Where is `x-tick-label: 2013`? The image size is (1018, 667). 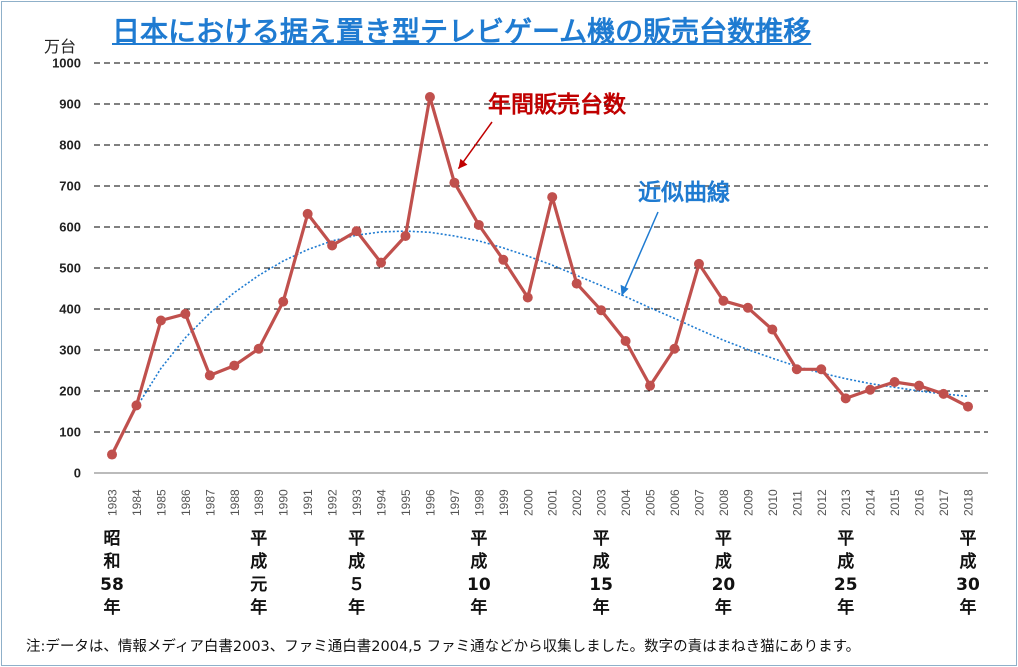
x-tick-label: 2013 is located at coordinates (846, 502).